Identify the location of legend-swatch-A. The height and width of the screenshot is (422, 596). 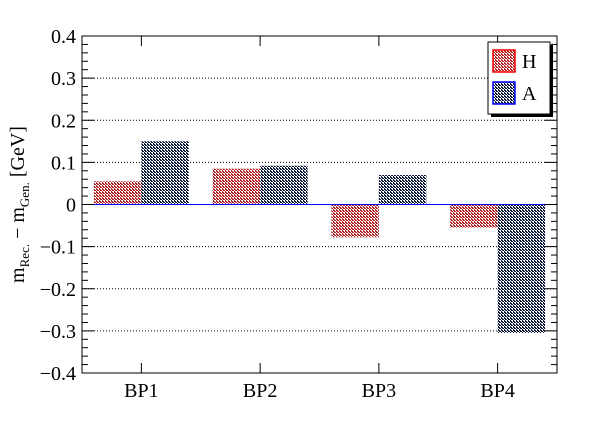
(504, 93).